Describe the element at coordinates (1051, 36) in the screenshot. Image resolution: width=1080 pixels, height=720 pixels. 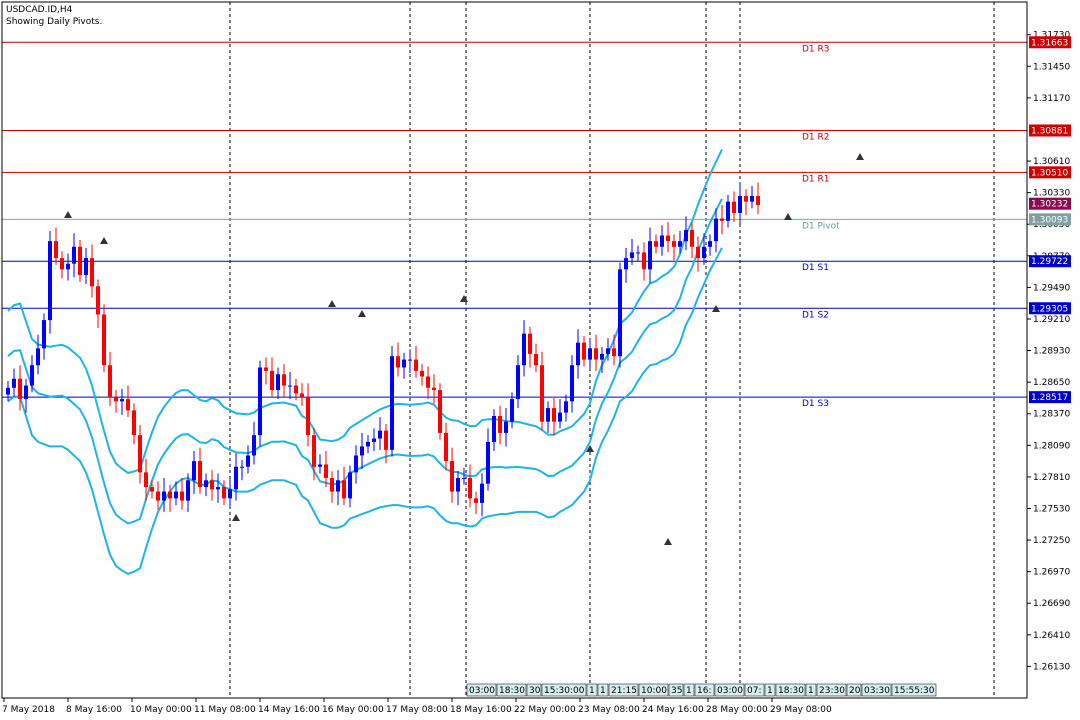
I see `y-tick-label: 1.31730` at that location.